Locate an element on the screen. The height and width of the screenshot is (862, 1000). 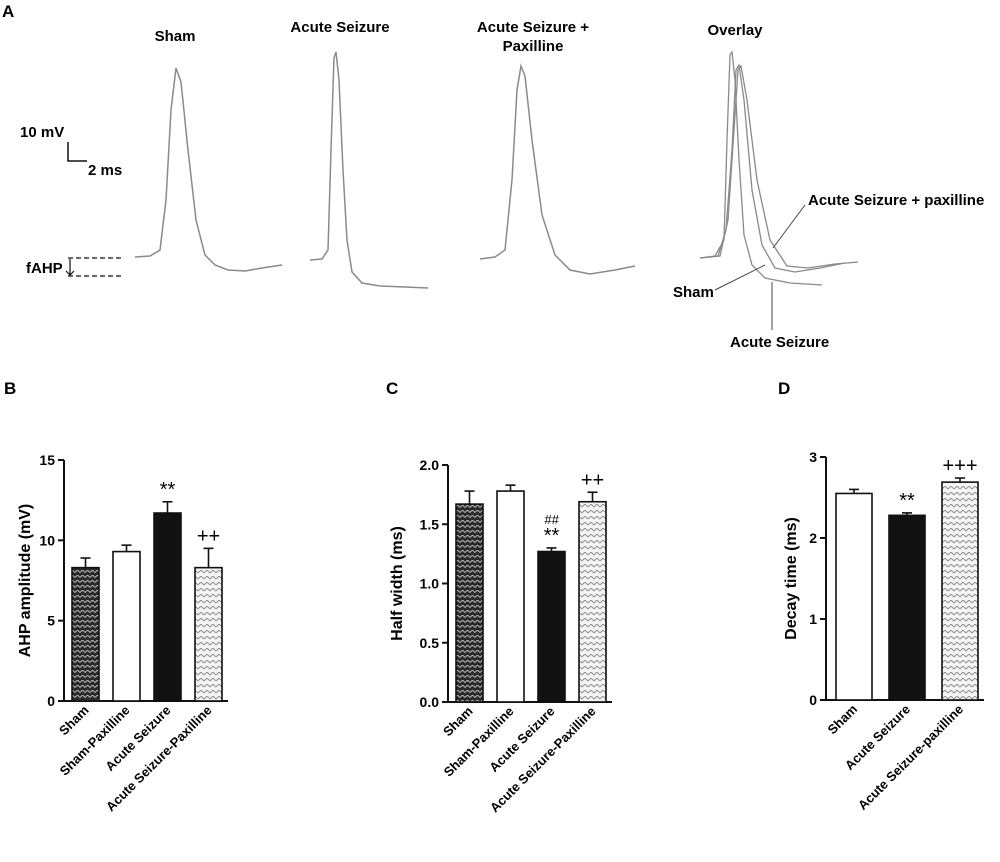
y-tick-label: 2 is located at coordinates (813, 538).